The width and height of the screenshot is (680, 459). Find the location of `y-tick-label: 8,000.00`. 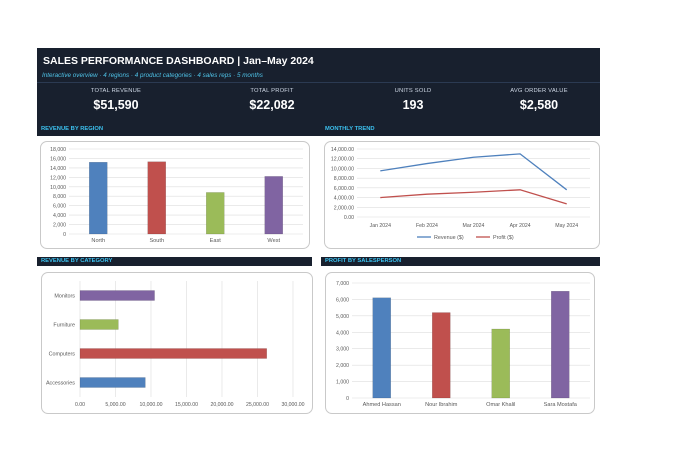

y-tick-label: 8,000.00 is located at coordinates (344, 179).